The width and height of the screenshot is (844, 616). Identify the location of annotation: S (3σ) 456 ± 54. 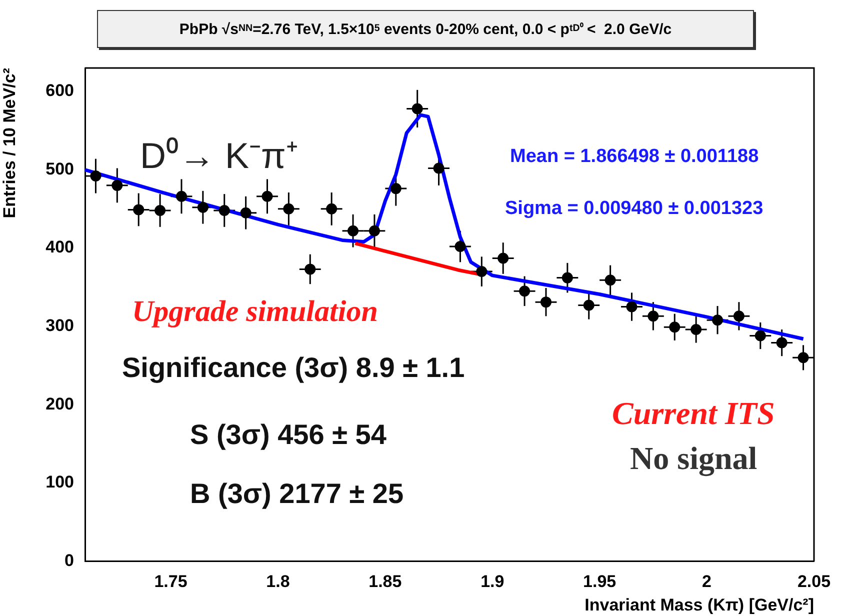
(288, 435).